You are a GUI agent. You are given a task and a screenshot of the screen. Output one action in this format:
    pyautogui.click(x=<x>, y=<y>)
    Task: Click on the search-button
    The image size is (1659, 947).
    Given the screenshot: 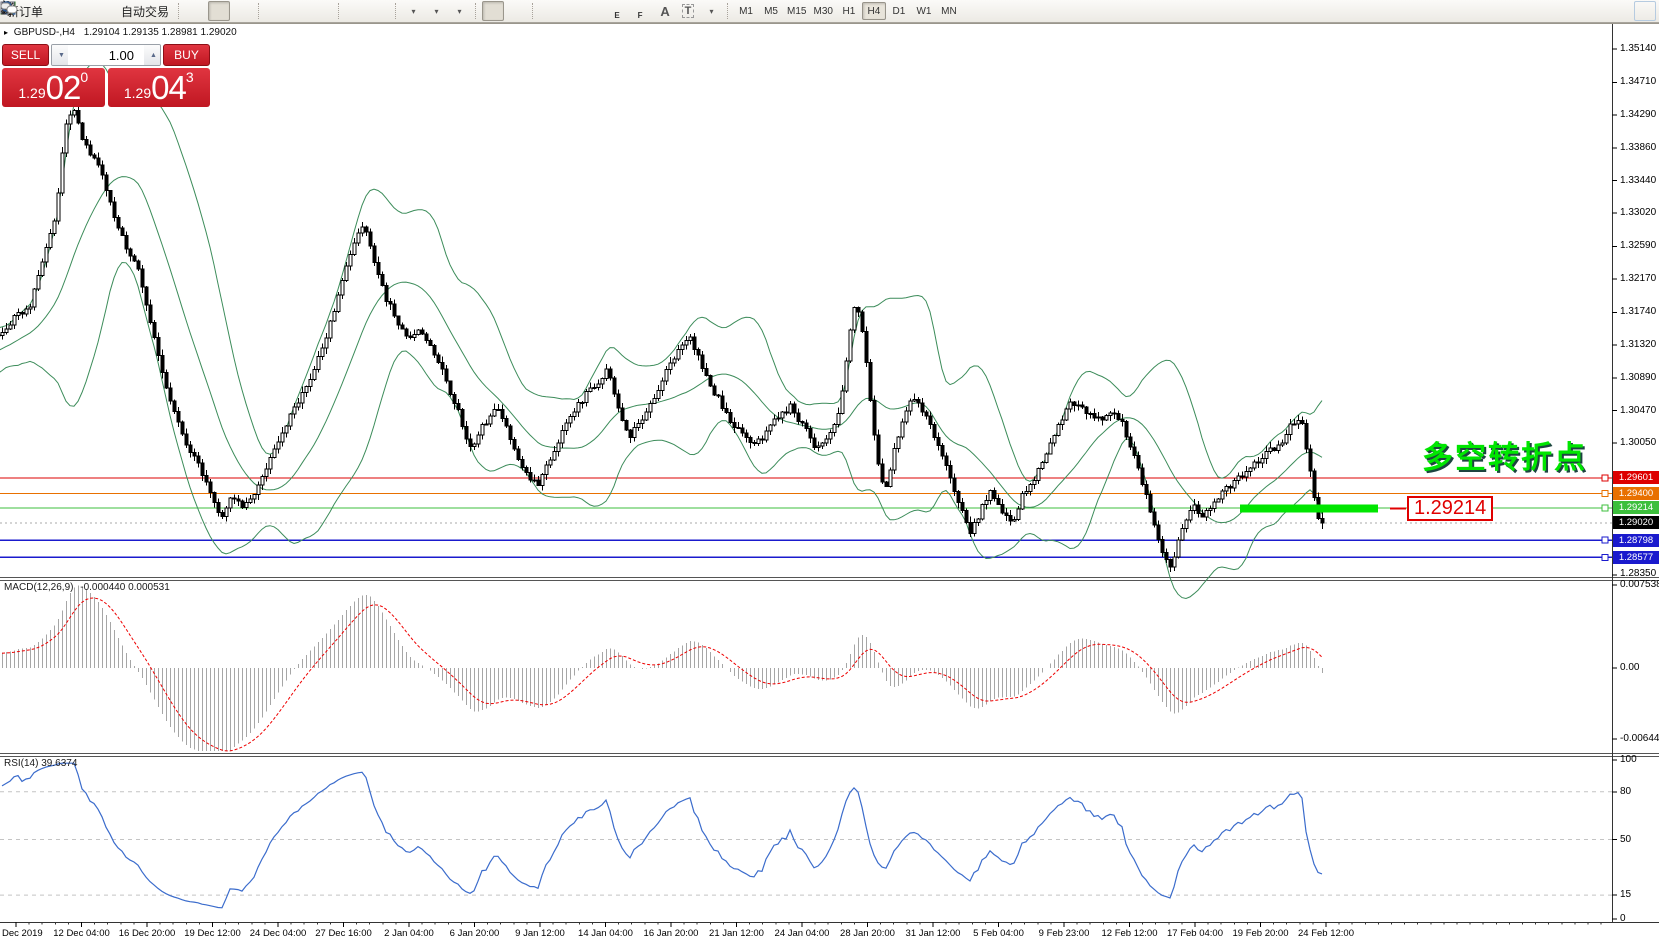 What is the action you would take?
    pyautogui.click(x=817, y=11)
    